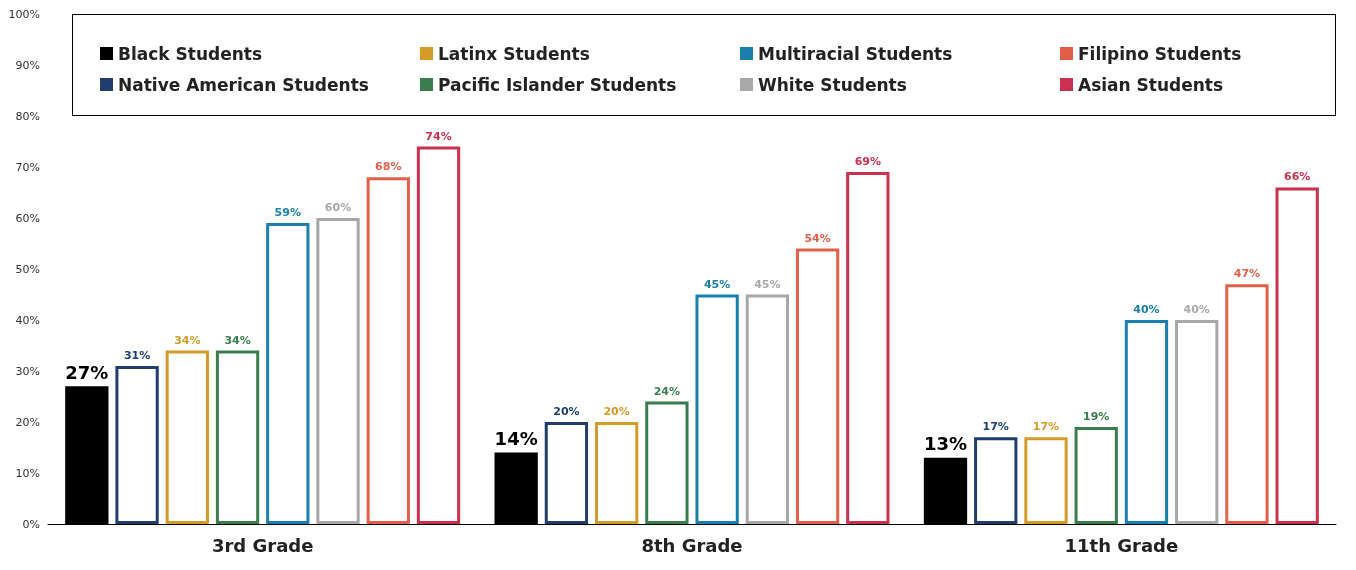 The image size is (1356, 570). Describe the element at coordinates (338, 207) in the screenshot. I see `data-label: 60%` at that location.